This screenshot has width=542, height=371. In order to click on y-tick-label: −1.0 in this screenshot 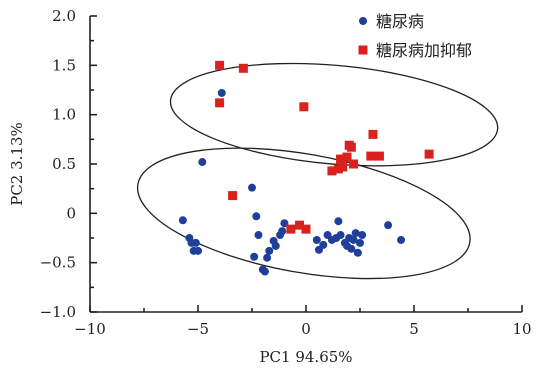, I will do `click(58, 312)`.